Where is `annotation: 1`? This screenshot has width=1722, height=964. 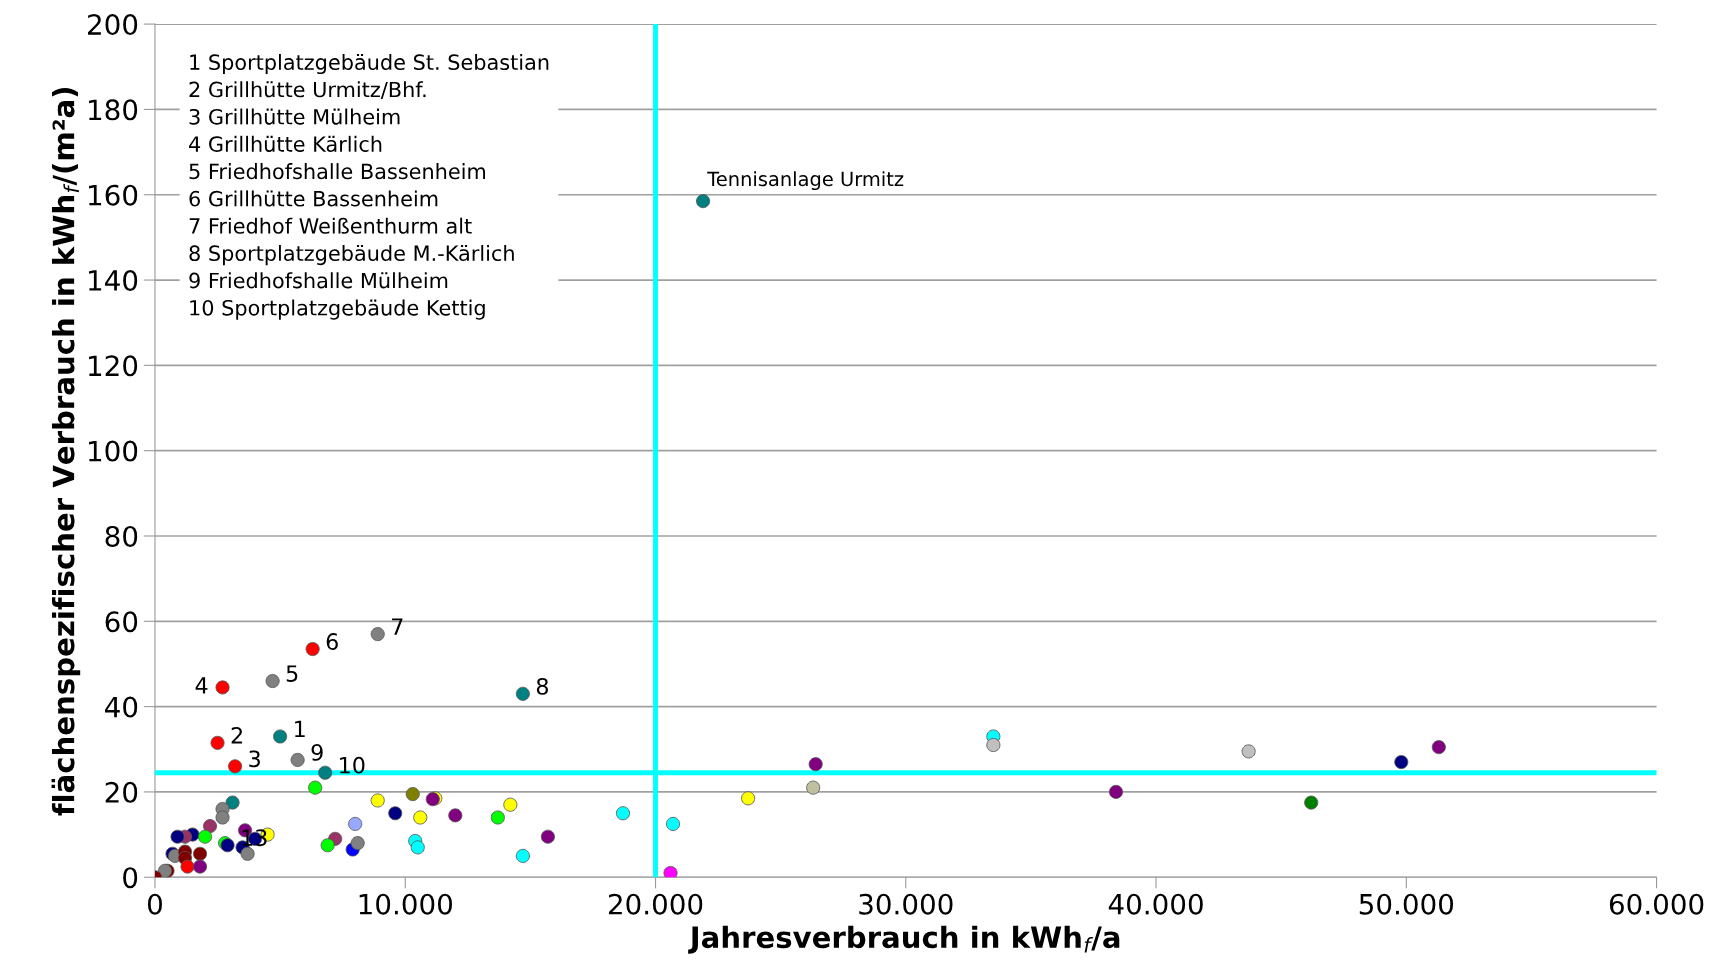
annotation: 1 is located at coordinates (300, 729).